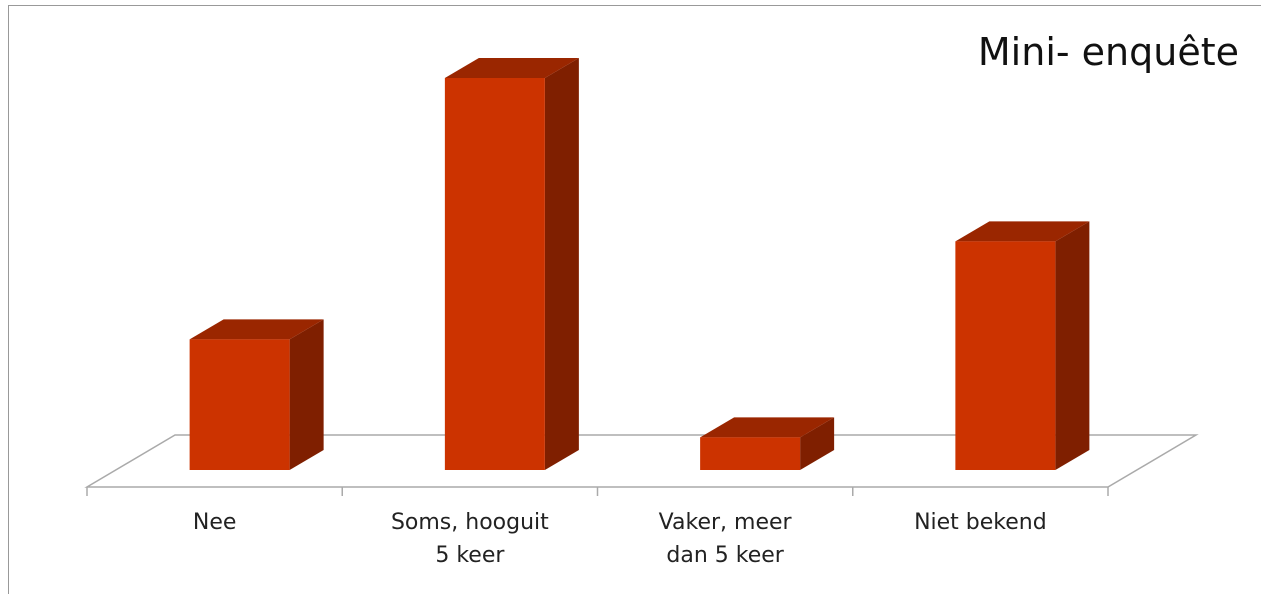 The width and height of the screenshot is (1261, 594). Describe the element at coordinates (214, 522) in the screenshot. I see `x-tick-label: Nee` at that location.